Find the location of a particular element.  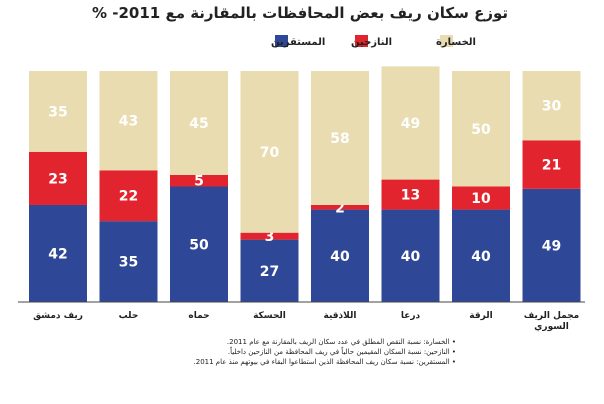

data-label-series-1-cat-3: 3 is located at coordinates (270, 237).